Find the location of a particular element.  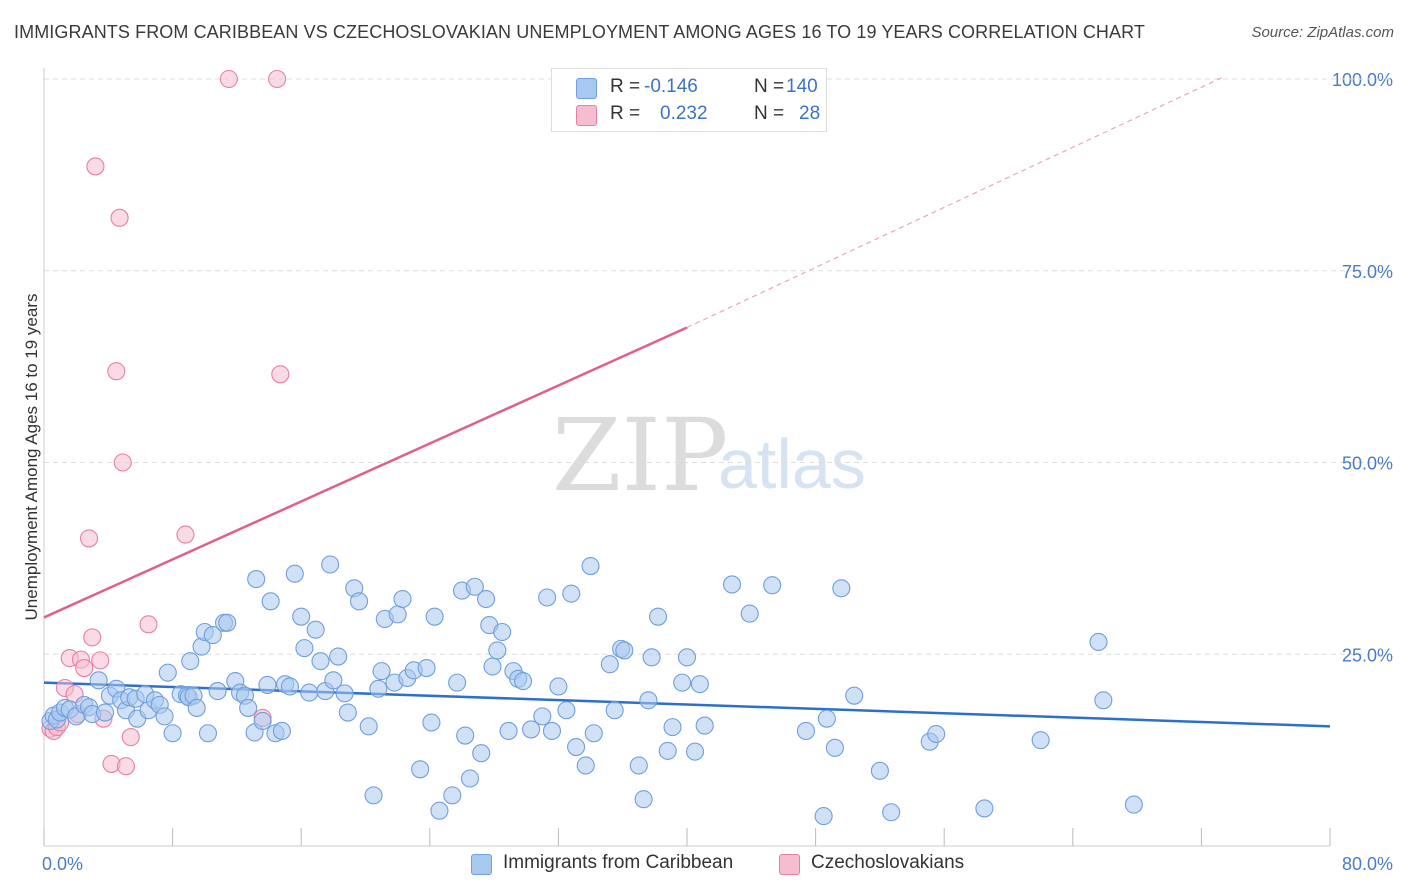

y-axis-label: Unemployment Among Ages 16 to 19 years is located at coordinates (31, 457).